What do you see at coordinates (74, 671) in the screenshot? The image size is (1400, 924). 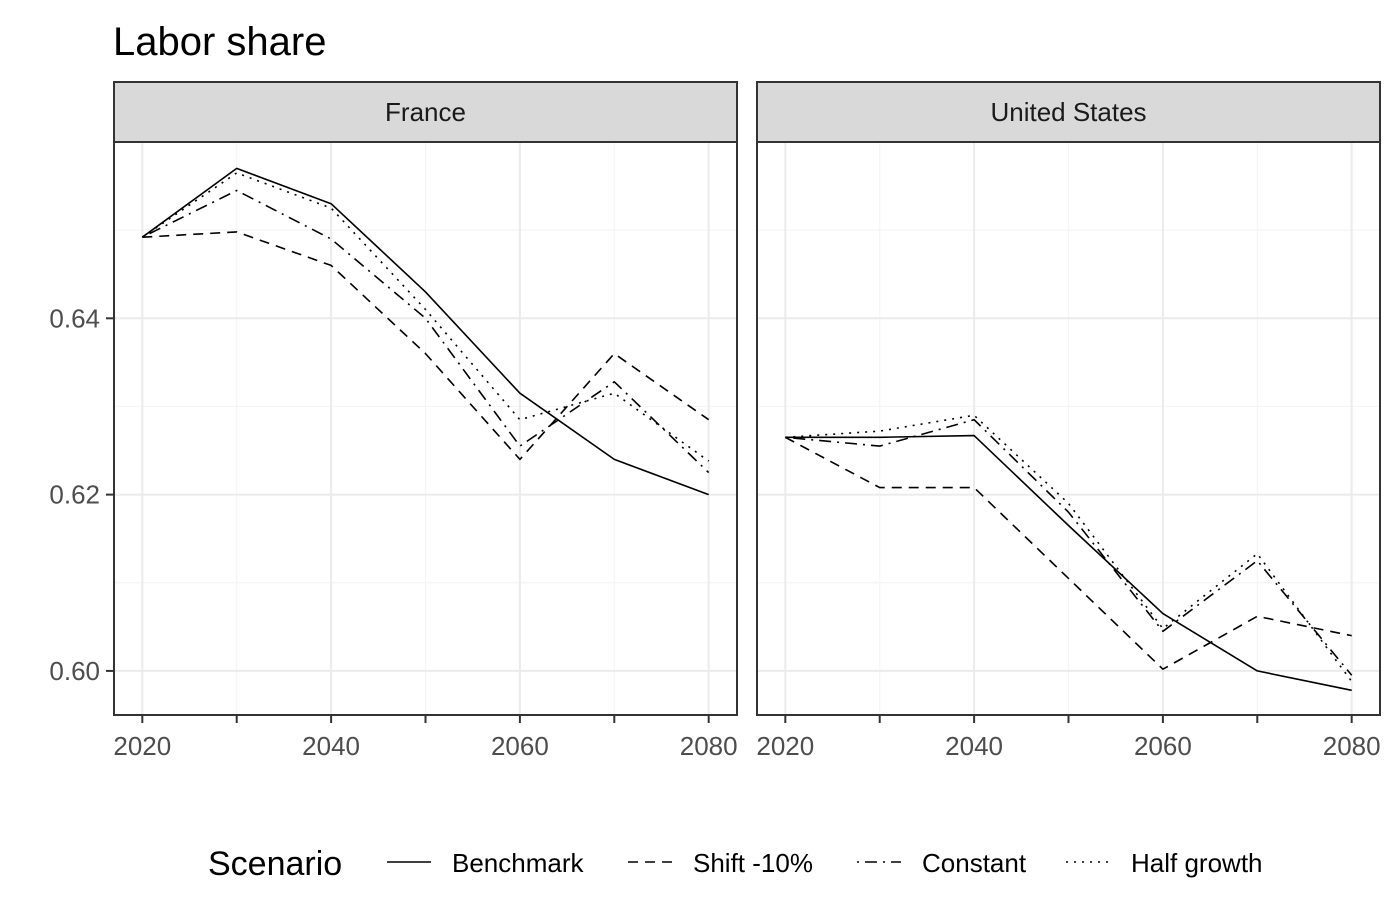 I see `y-tick-label: 0.60` at bounding box center [74, 671].